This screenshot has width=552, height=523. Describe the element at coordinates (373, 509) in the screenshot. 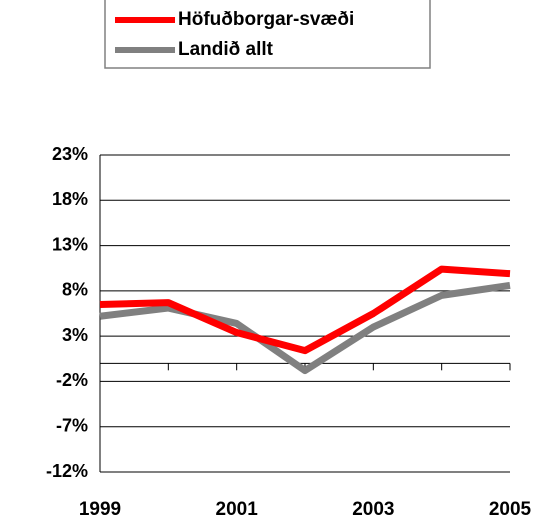

I see `x-tick-label: 2003` at that location.